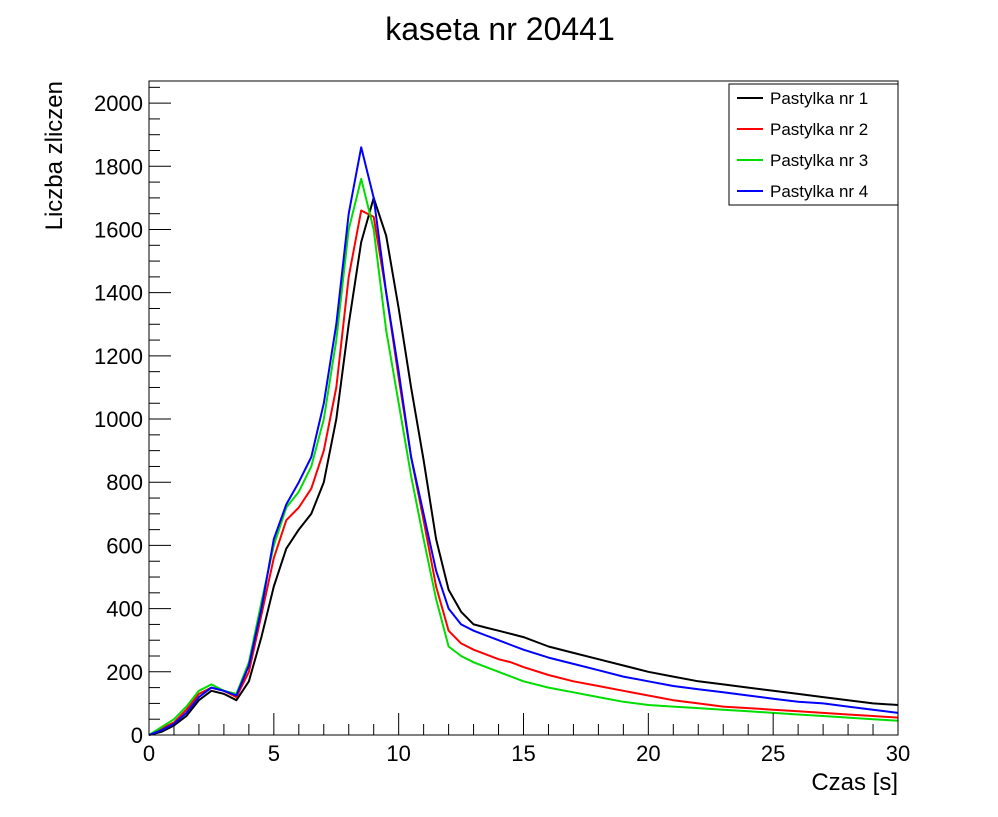 The height and width of the screenshot is (817, 998). What do you see at coordinates (124, 482) in the screenshot?
I see `y-tick-label: 800` at bounding box center [124, 482].